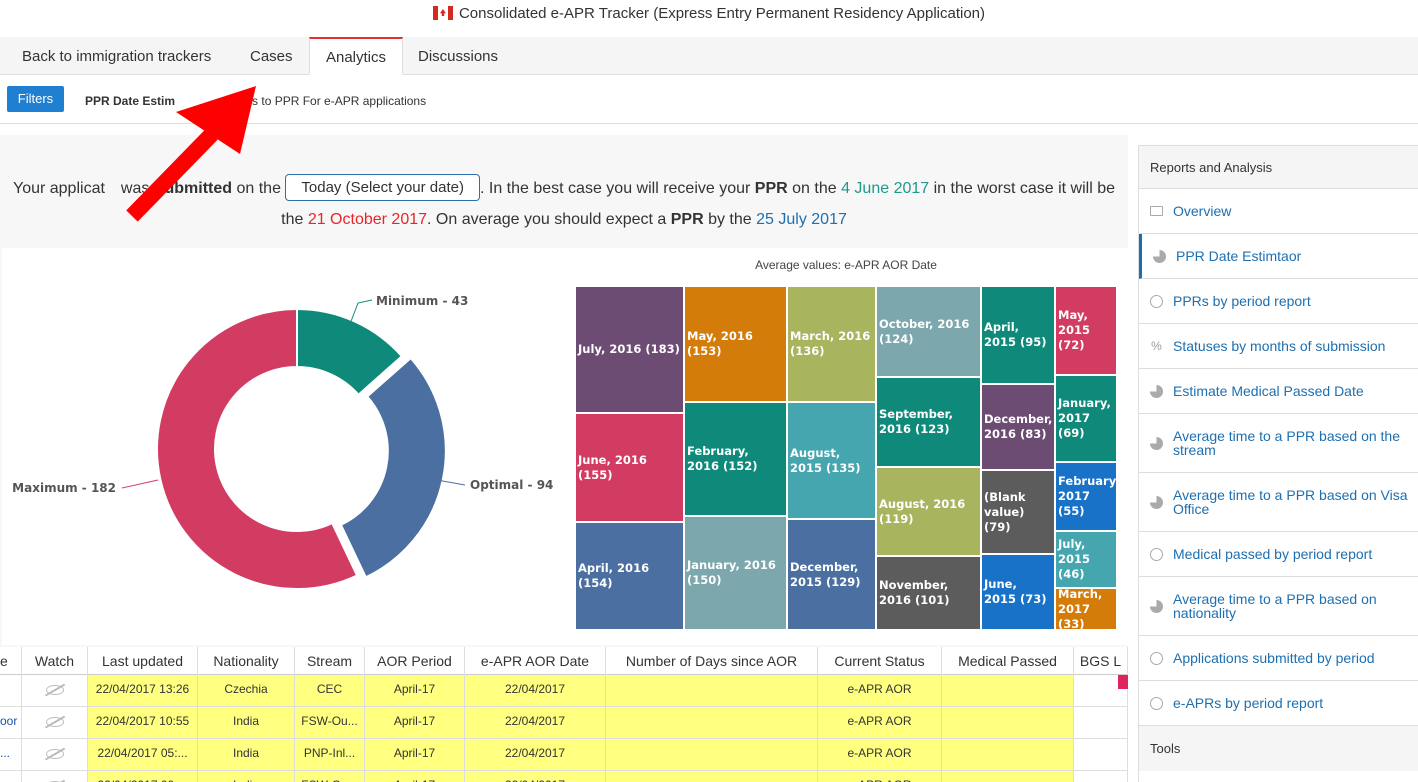 This screenshot has height=782, width=1418. I want to click on sidebar-item: Medical passed by period report, so click(1278, 554).